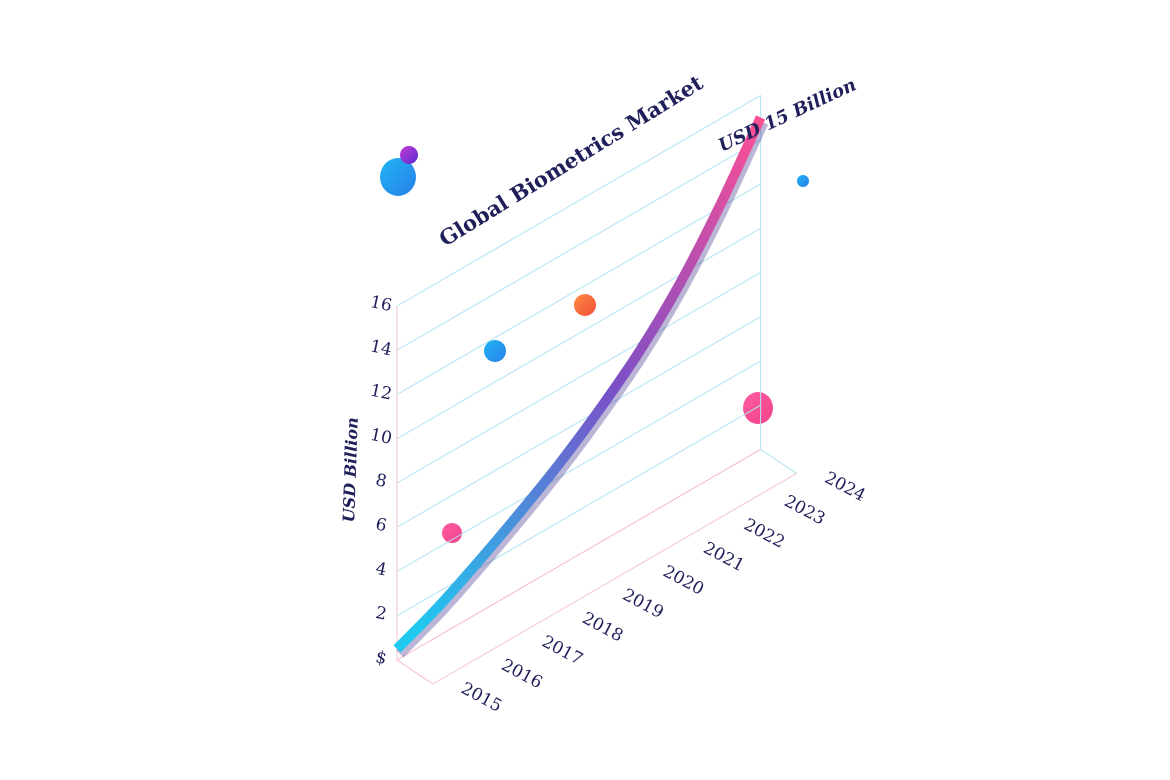 Image resolution: width=1170 pixels, height=780 pixels. What do you see at coordinates (380, 393) in the screenshot?
I see `y-tick-label: 12` at bounding box center [380, 393].